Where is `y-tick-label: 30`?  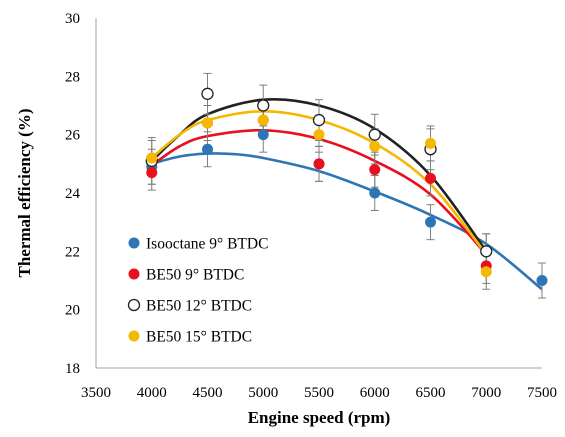 y-tick-label: 30 is located at coordinates (72, 19).